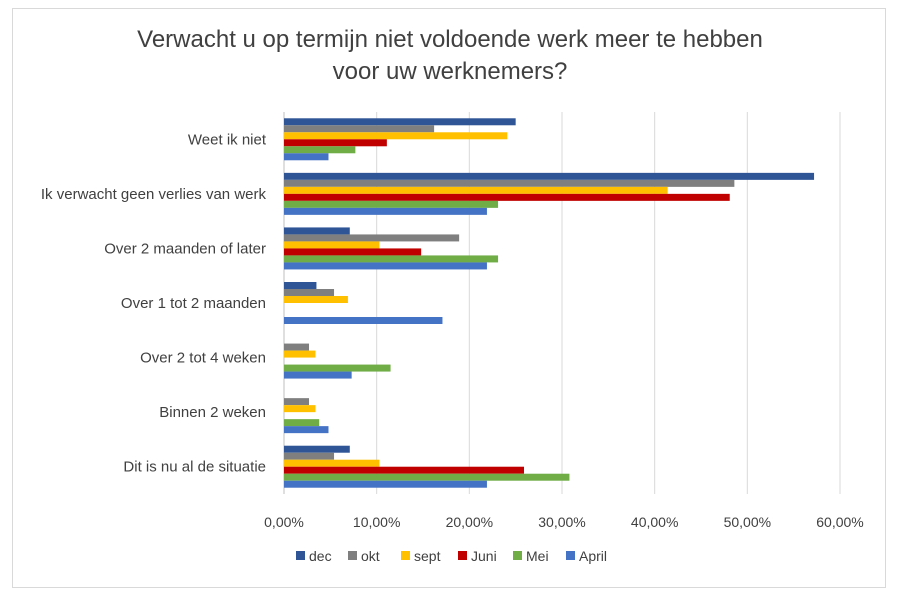  What do you see at coordinates (370, 556) in the screenshot?
I see `legend-label-okt: okt` at bounding box center [370, 556].